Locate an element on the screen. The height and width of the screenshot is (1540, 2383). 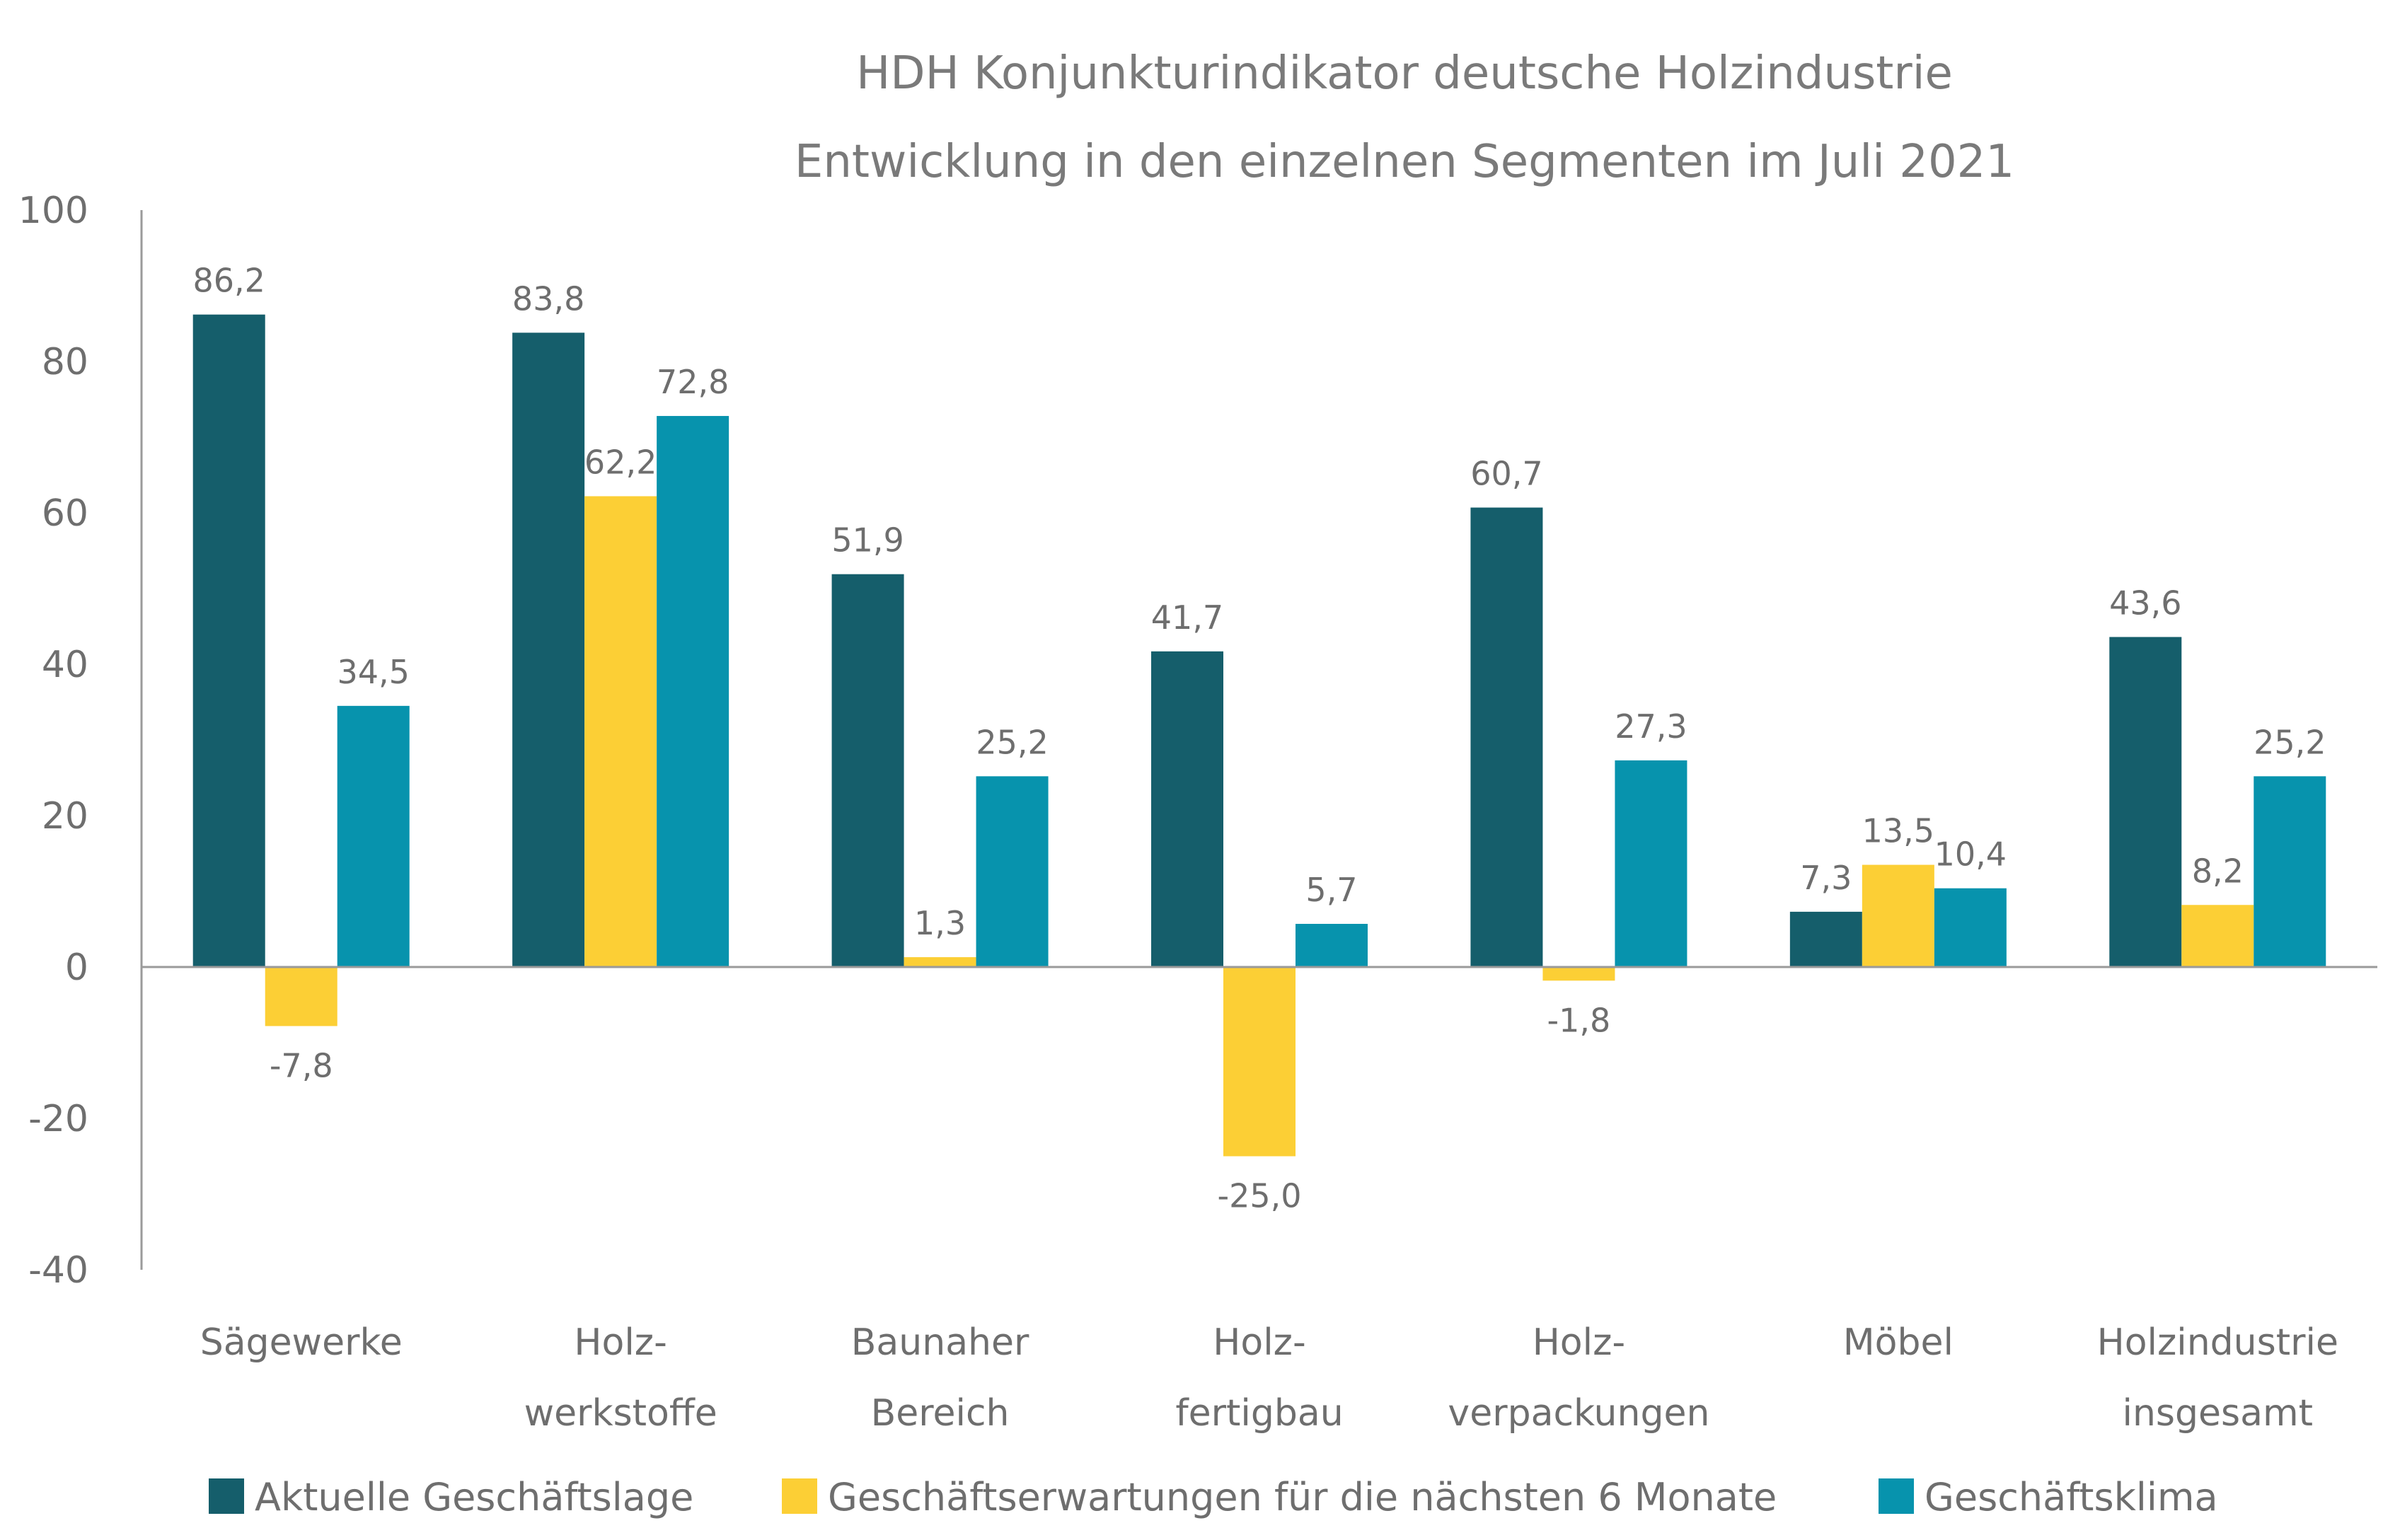
x-tick-label: Baunaher is located at coordinates (940, 1342).